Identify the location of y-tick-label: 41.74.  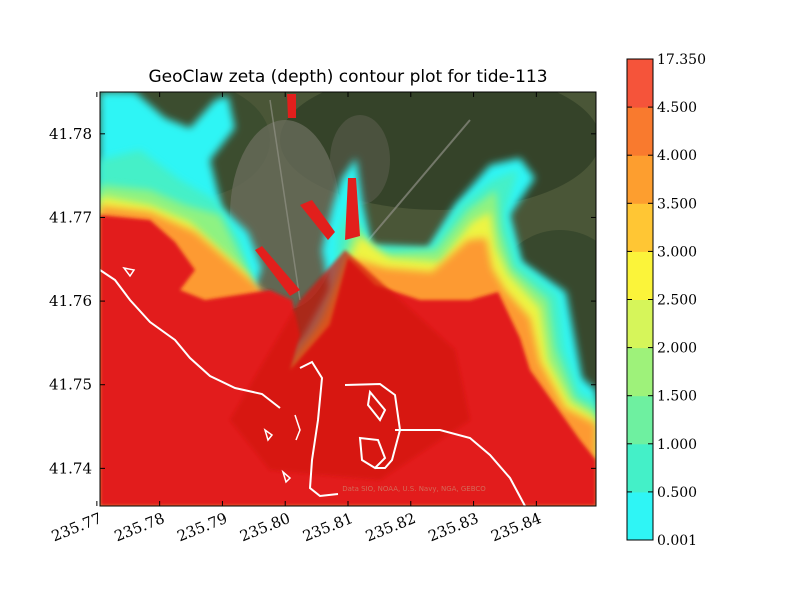
(70, 468).